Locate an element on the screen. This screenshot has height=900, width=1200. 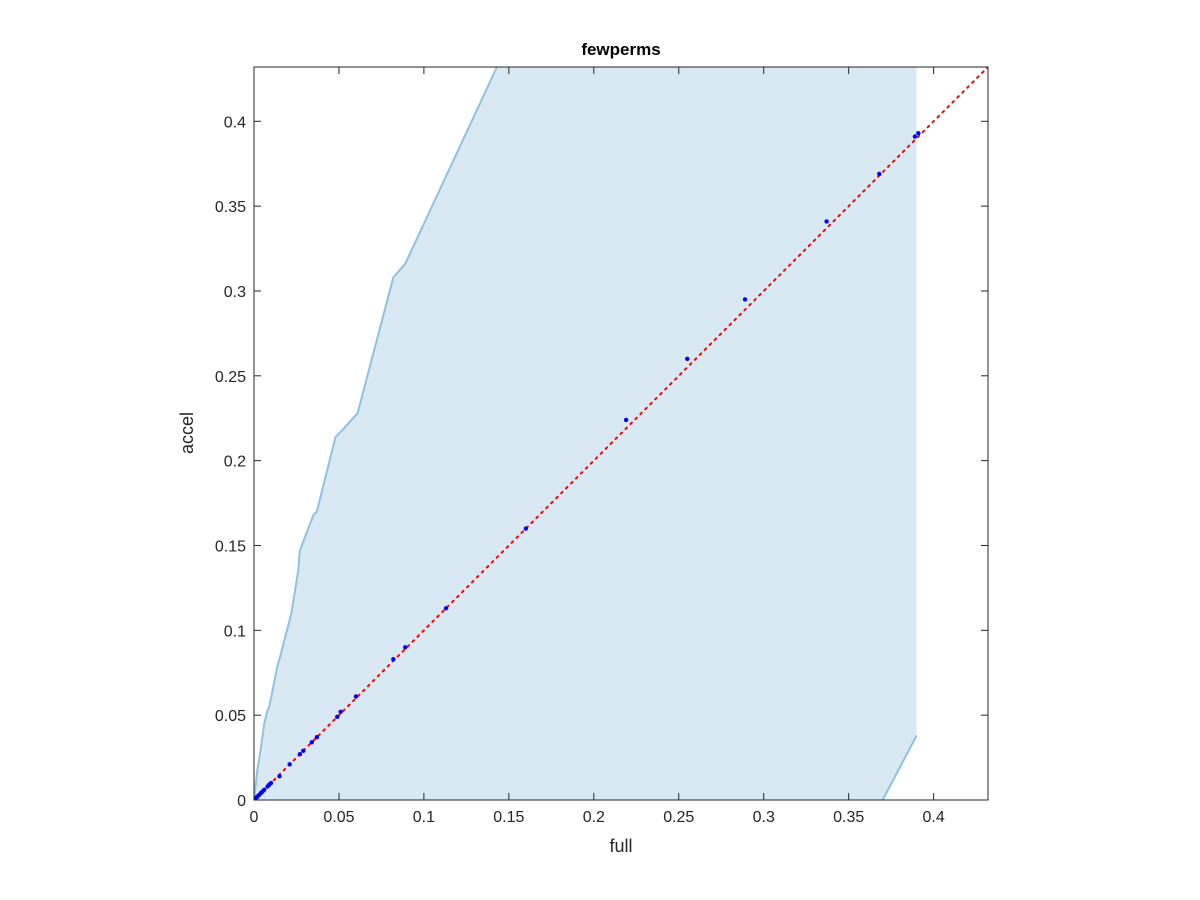
x-tick-label: 0.1 is located at coordinates (424, 817).